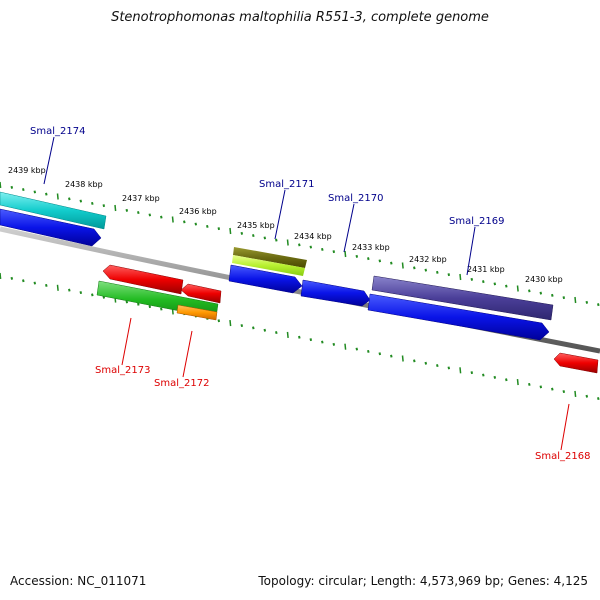  I want to click on gene-arrow-olive, so click(270, 257).